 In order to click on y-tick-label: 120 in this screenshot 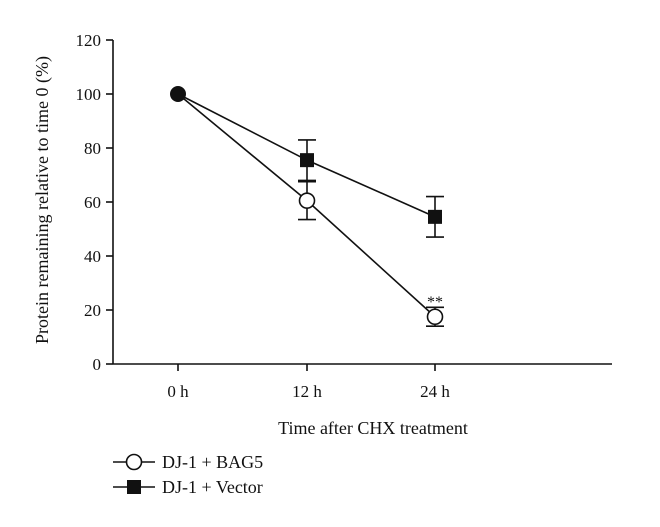, I will do `click(89, 40)`.